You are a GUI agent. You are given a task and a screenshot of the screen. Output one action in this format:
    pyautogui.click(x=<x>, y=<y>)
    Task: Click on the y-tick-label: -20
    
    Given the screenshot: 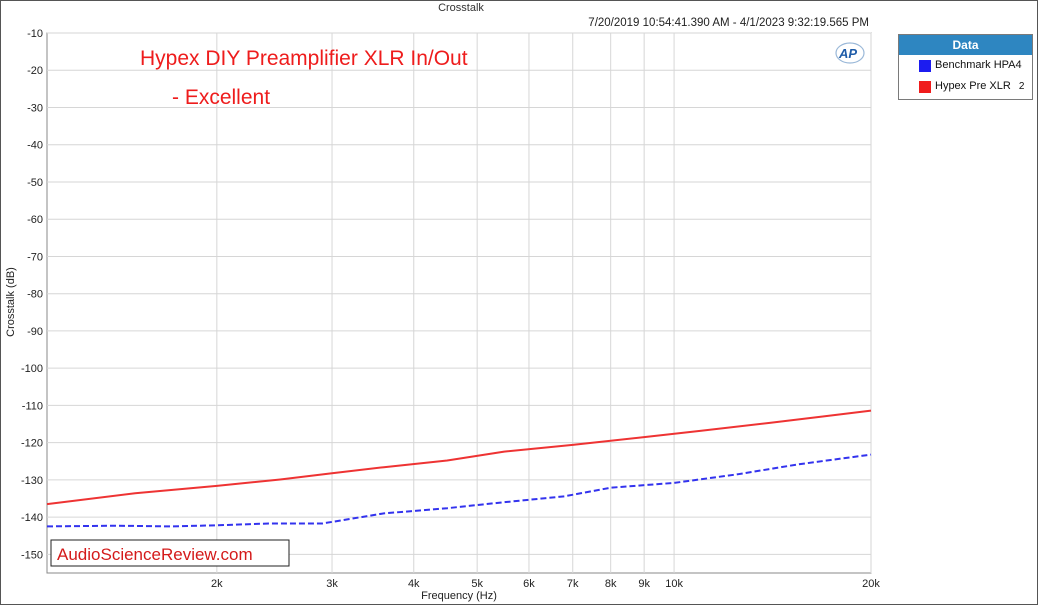 What is the action you would take?
    pyautogui.click(x=35, y=71)
    